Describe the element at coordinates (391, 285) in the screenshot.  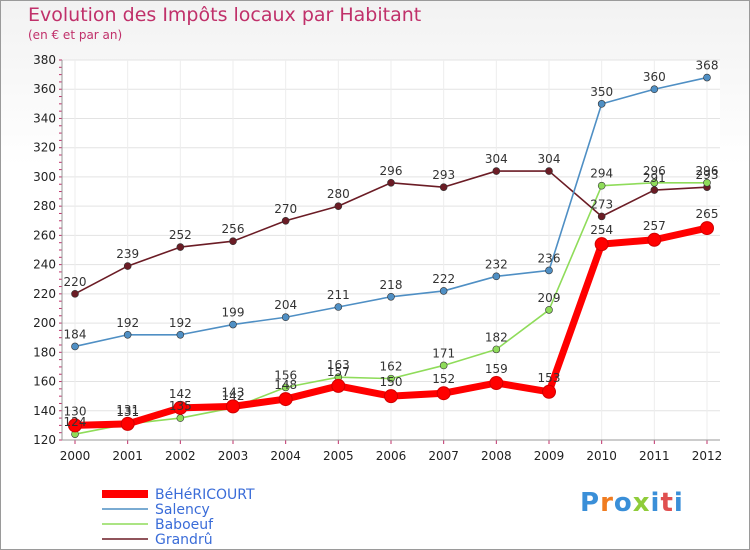
I see `data-label: 218` at that location.